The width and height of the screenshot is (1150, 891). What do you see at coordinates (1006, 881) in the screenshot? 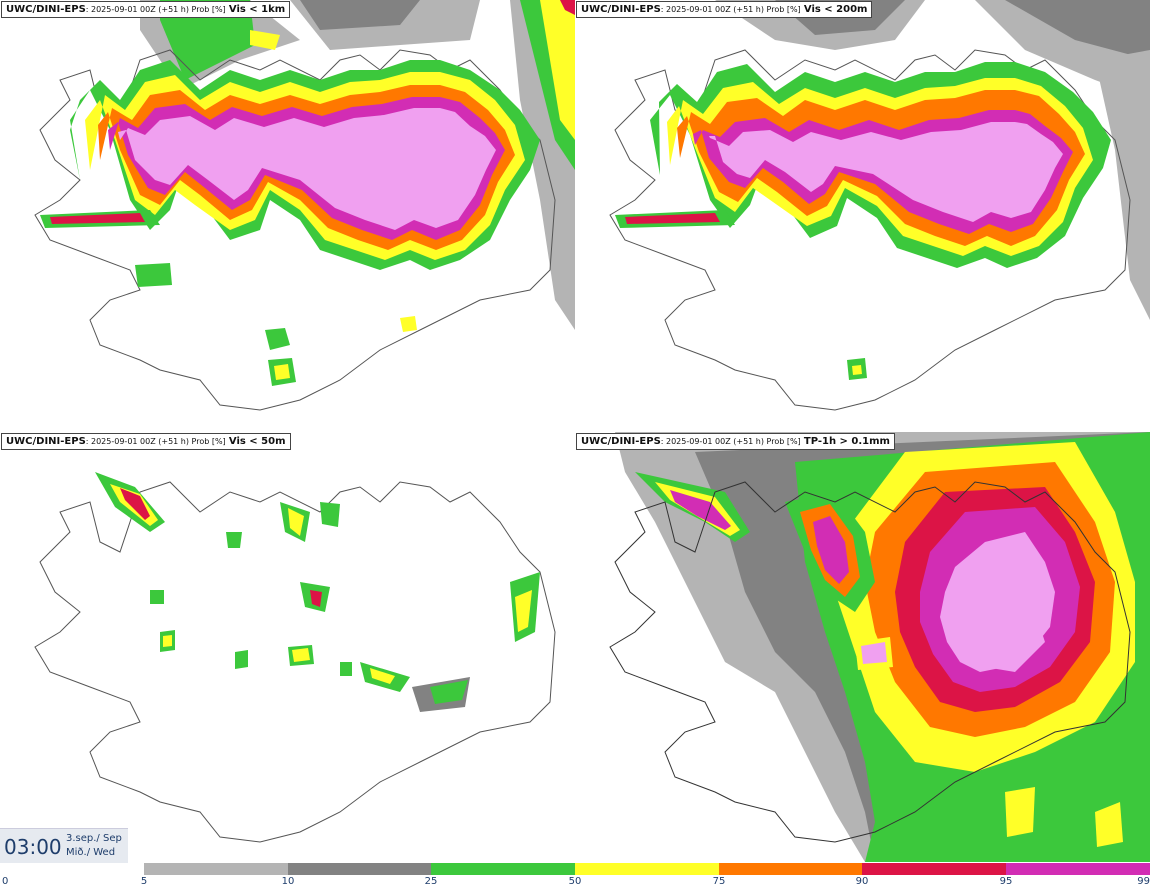
I see `colorbar-tick-label: 95` at bounding box center [1006, 881].